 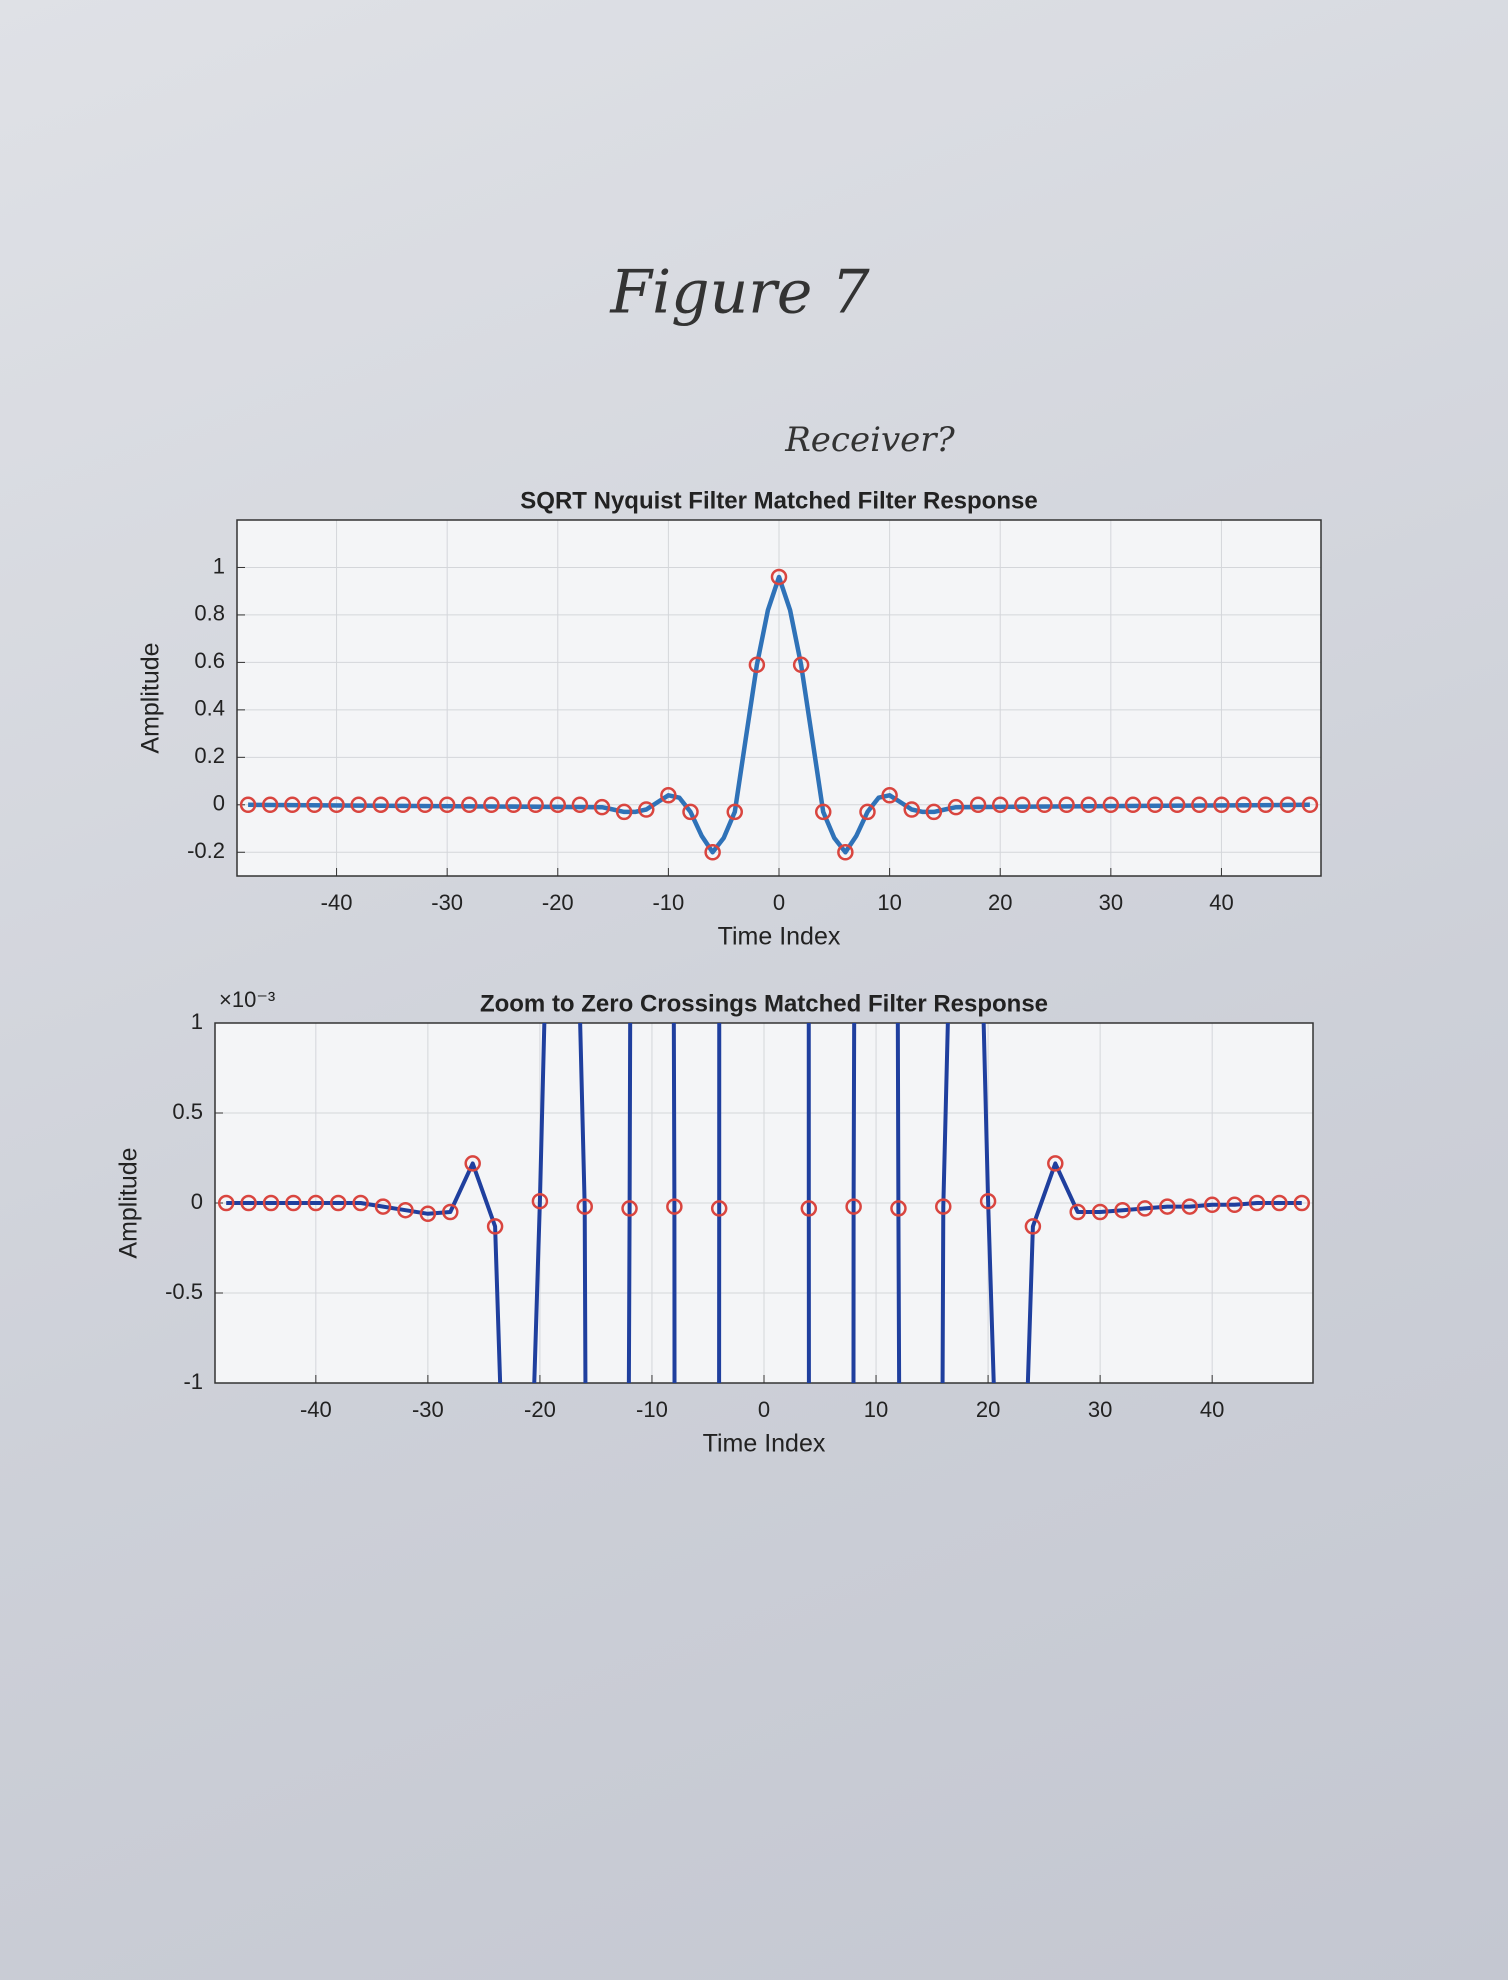 I want to click on y-tick-label: 0.4, so click(x=209, y=708).